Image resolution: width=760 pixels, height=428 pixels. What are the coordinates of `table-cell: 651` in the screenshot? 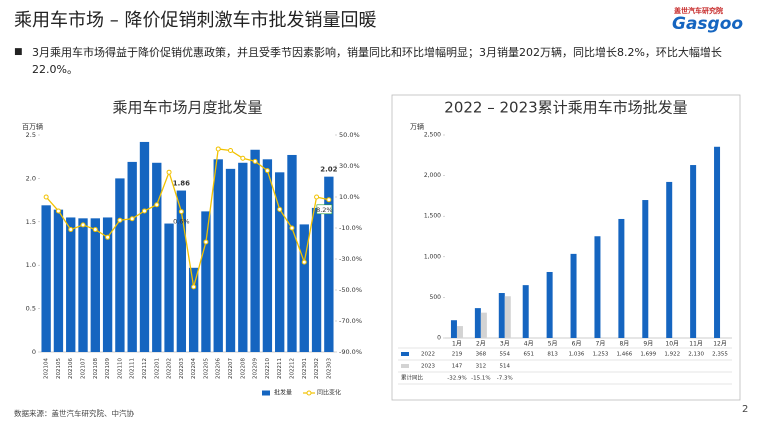 It's located at (528, 355).